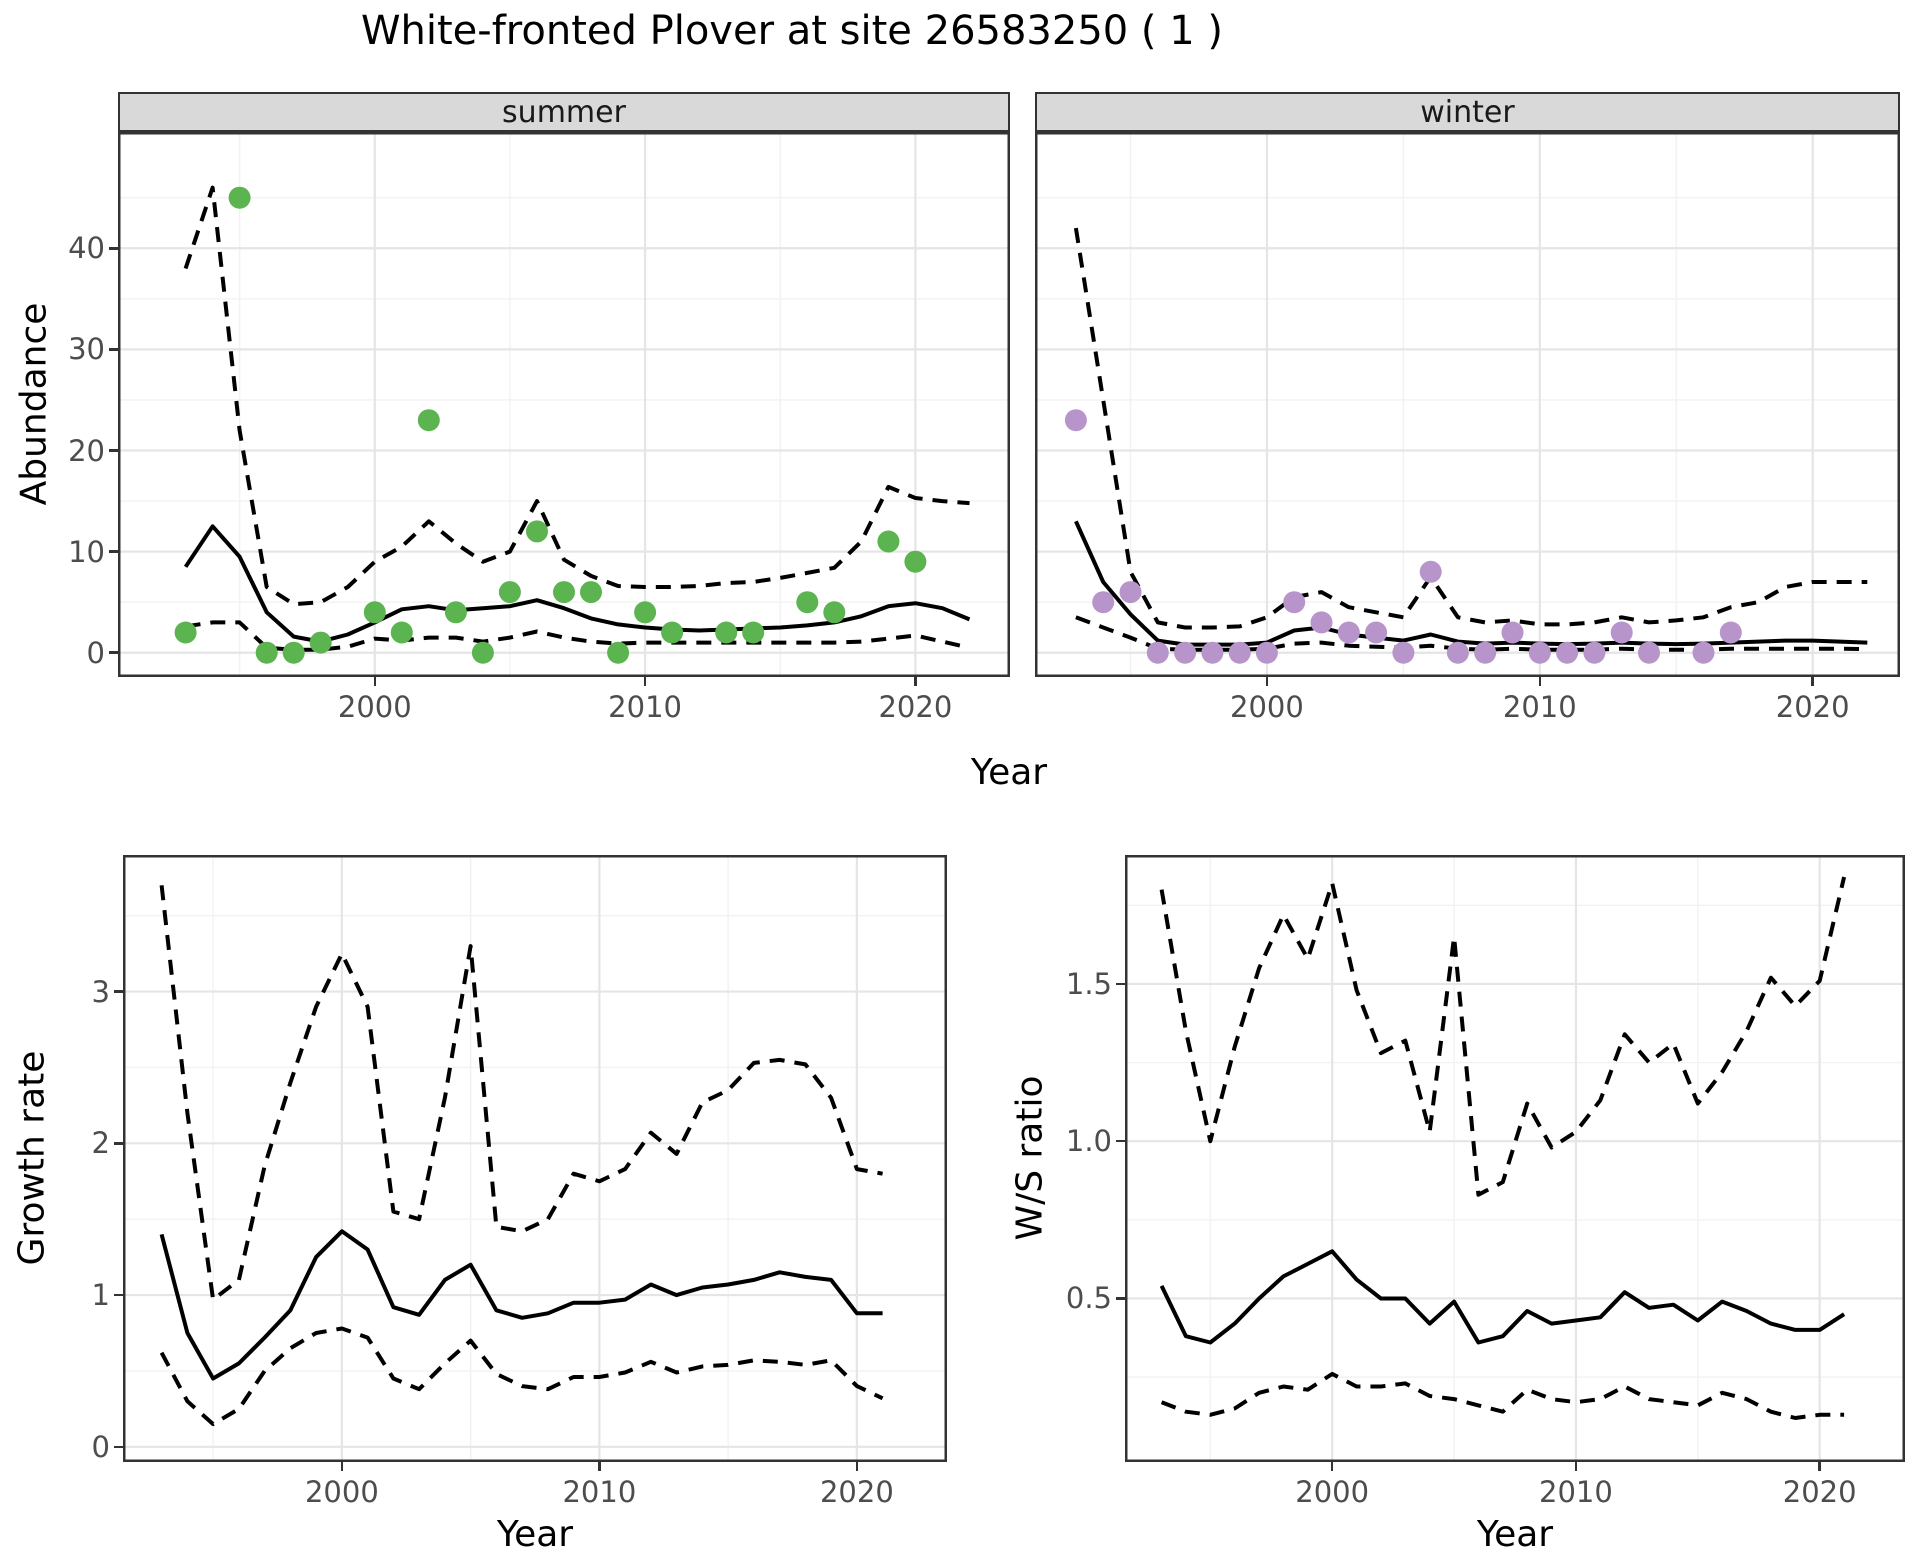  Describe the element at coordinates (32, 1158) in the screenshot. I see `y-axis-title-growth-rate: Growth rate` at that location.